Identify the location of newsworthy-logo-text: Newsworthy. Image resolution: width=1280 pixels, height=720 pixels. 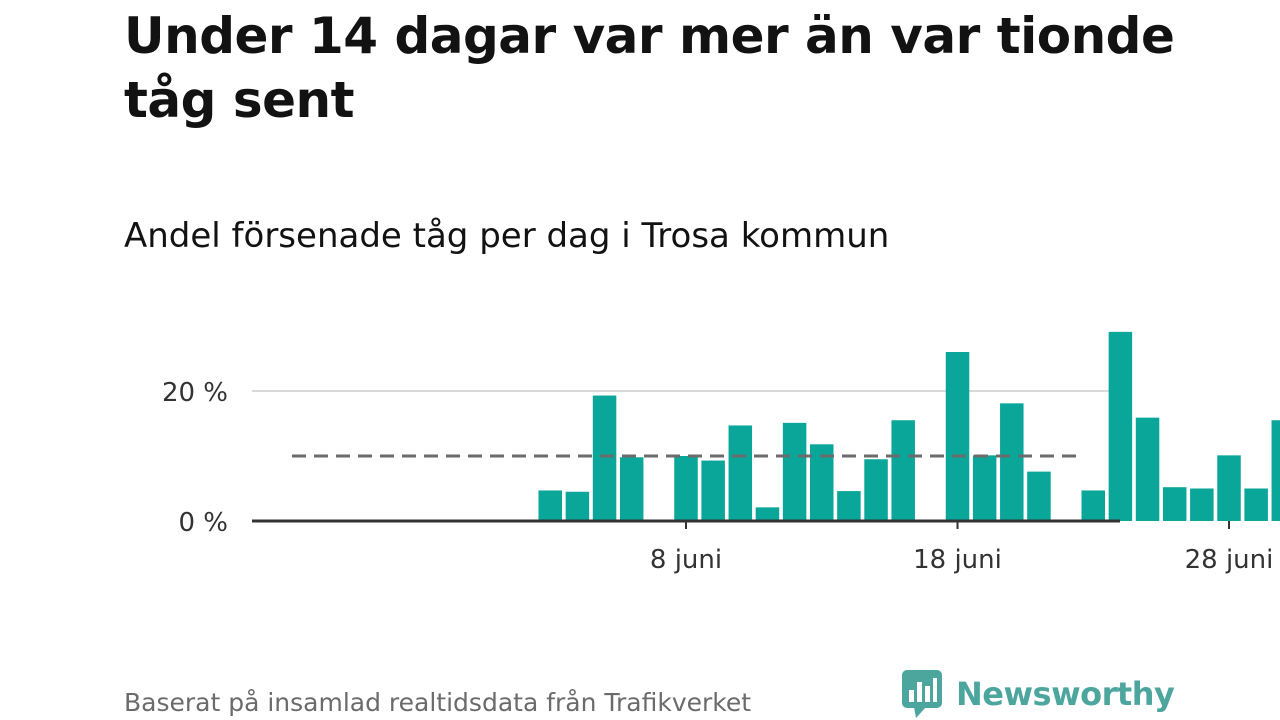
(1065, 694).